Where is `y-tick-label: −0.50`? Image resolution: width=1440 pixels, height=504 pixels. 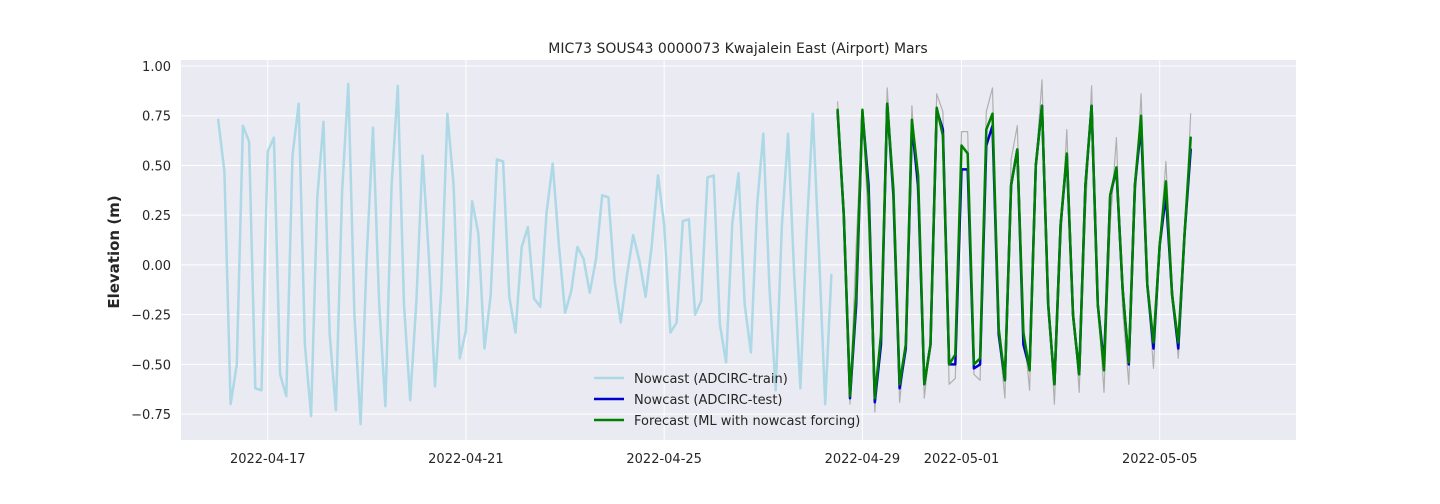
y-tick-label: −0.50 is located at coordinates (151, 365).